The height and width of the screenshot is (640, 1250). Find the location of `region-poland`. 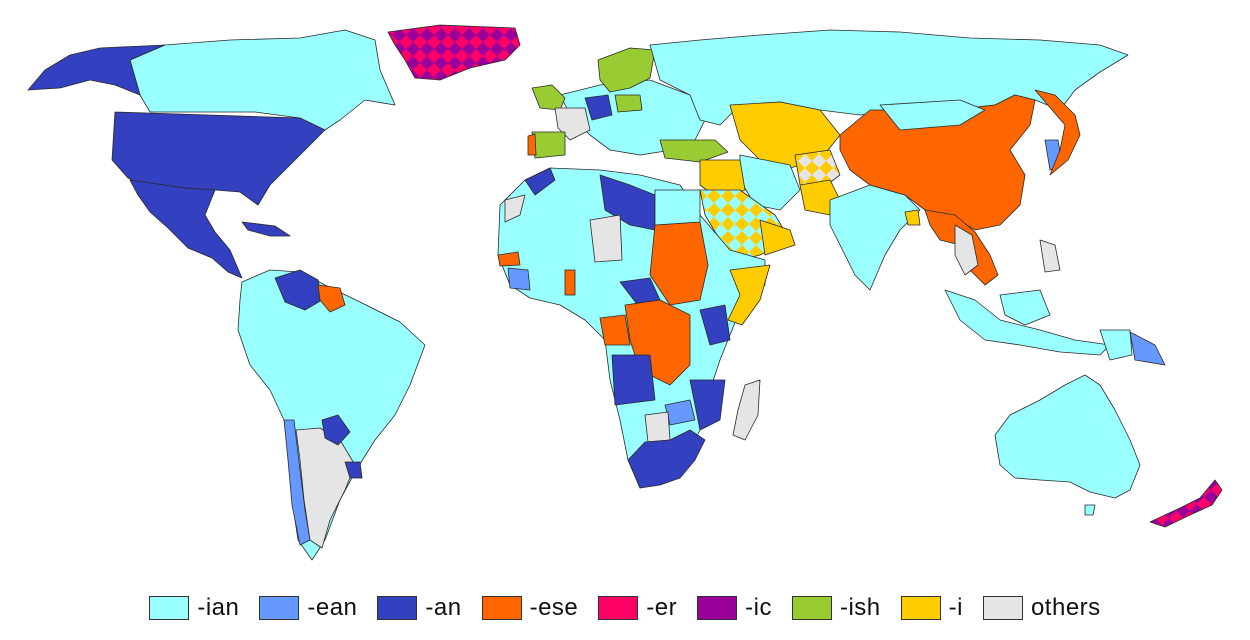

region-poland is located at coordinates (628, 103).